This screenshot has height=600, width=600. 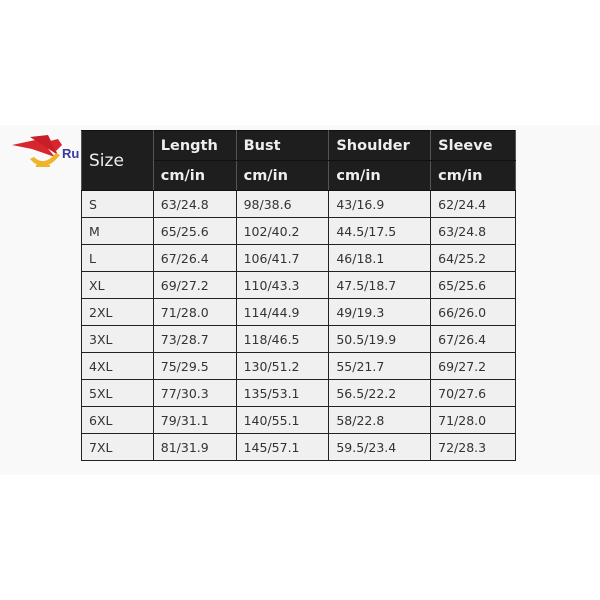 What do you see at coordinates (194, 420) in the screenshot?
I see `measurement-cell: 79/31.1` at bounding box center [194, 420].